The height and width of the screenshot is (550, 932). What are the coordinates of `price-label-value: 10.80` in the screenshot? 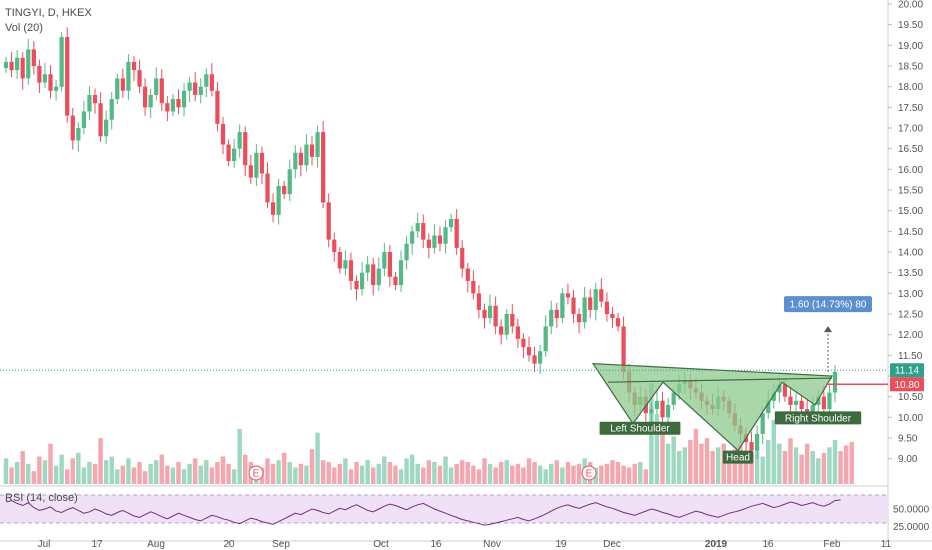 It's located at (906, 385).